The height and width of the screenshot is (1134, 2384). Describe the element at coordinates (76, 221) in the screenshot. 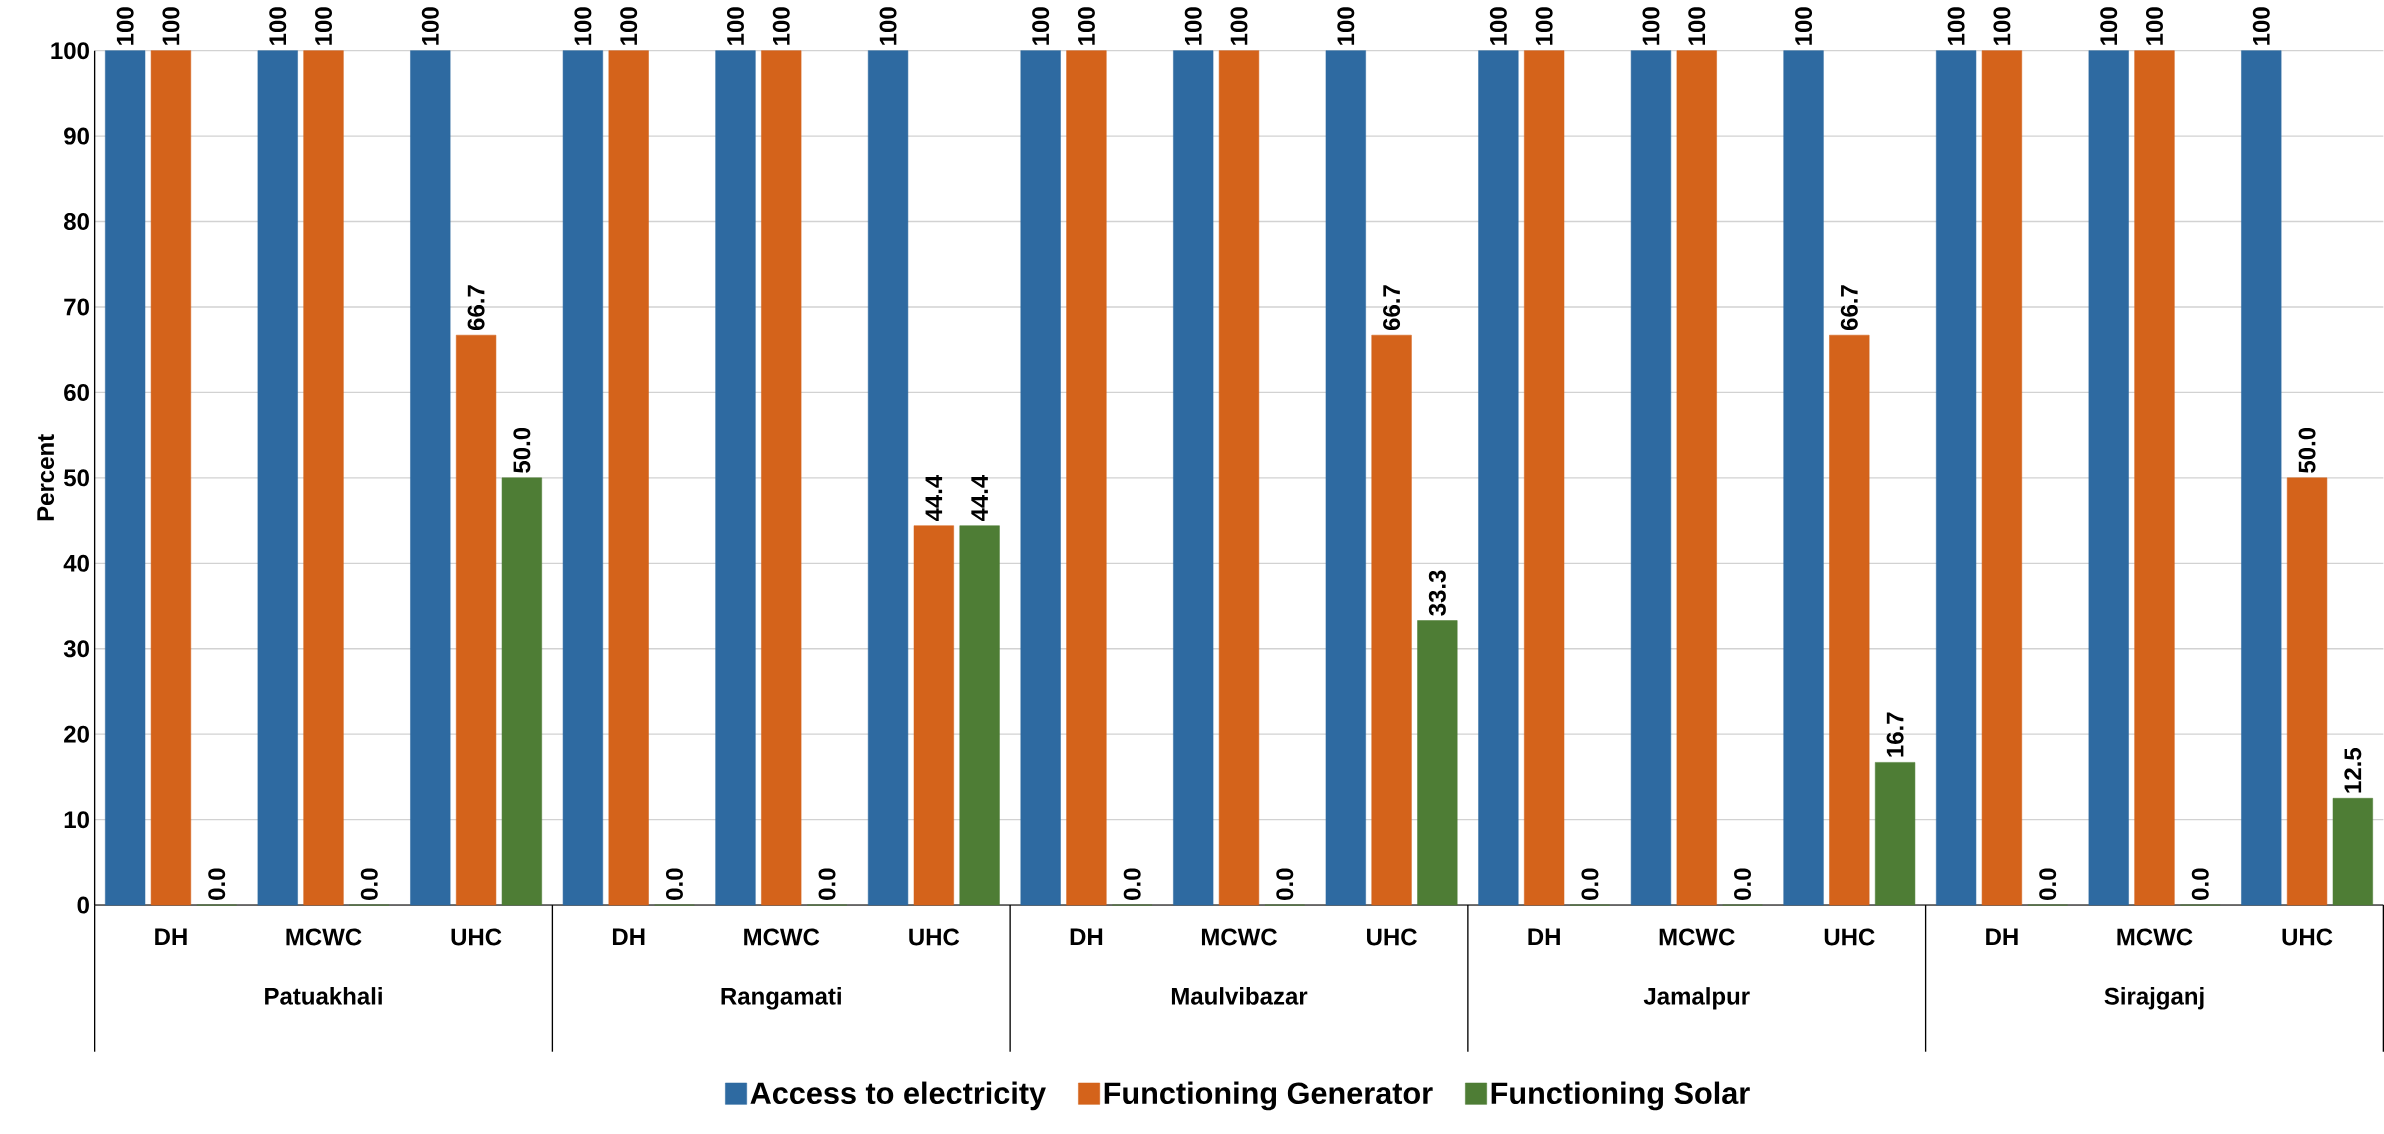

I see `y-tick-label: 80` at that location.